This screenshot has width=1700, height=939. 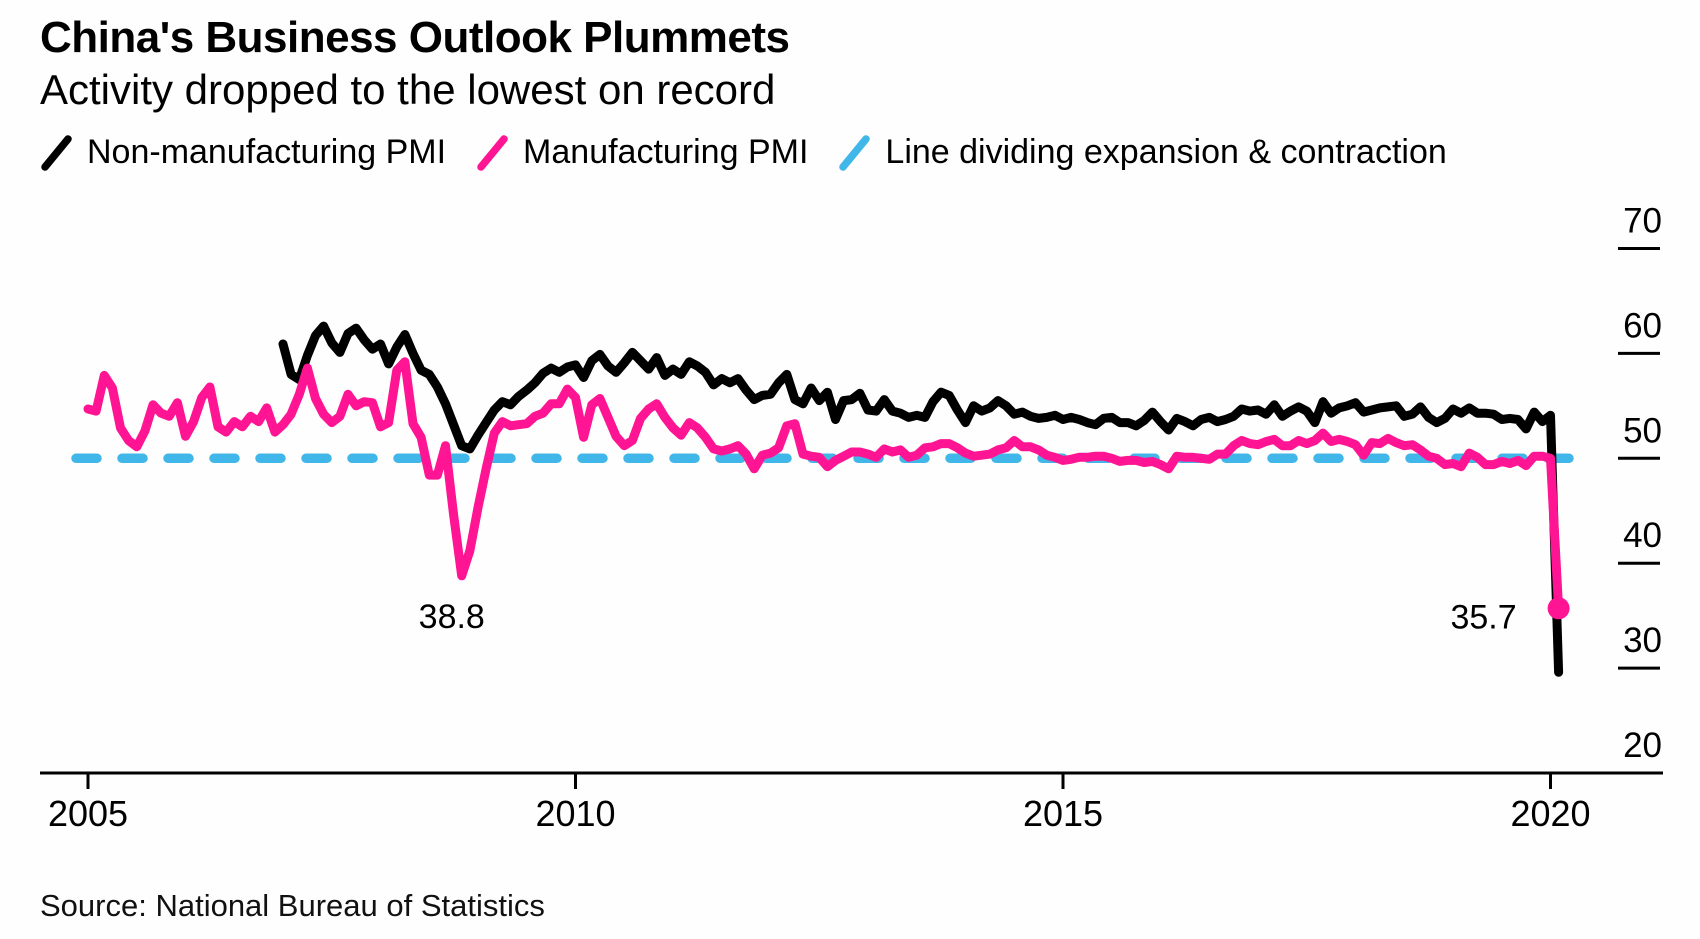 I want to click on pink-slash-stroke, so click(x=492, y=152).